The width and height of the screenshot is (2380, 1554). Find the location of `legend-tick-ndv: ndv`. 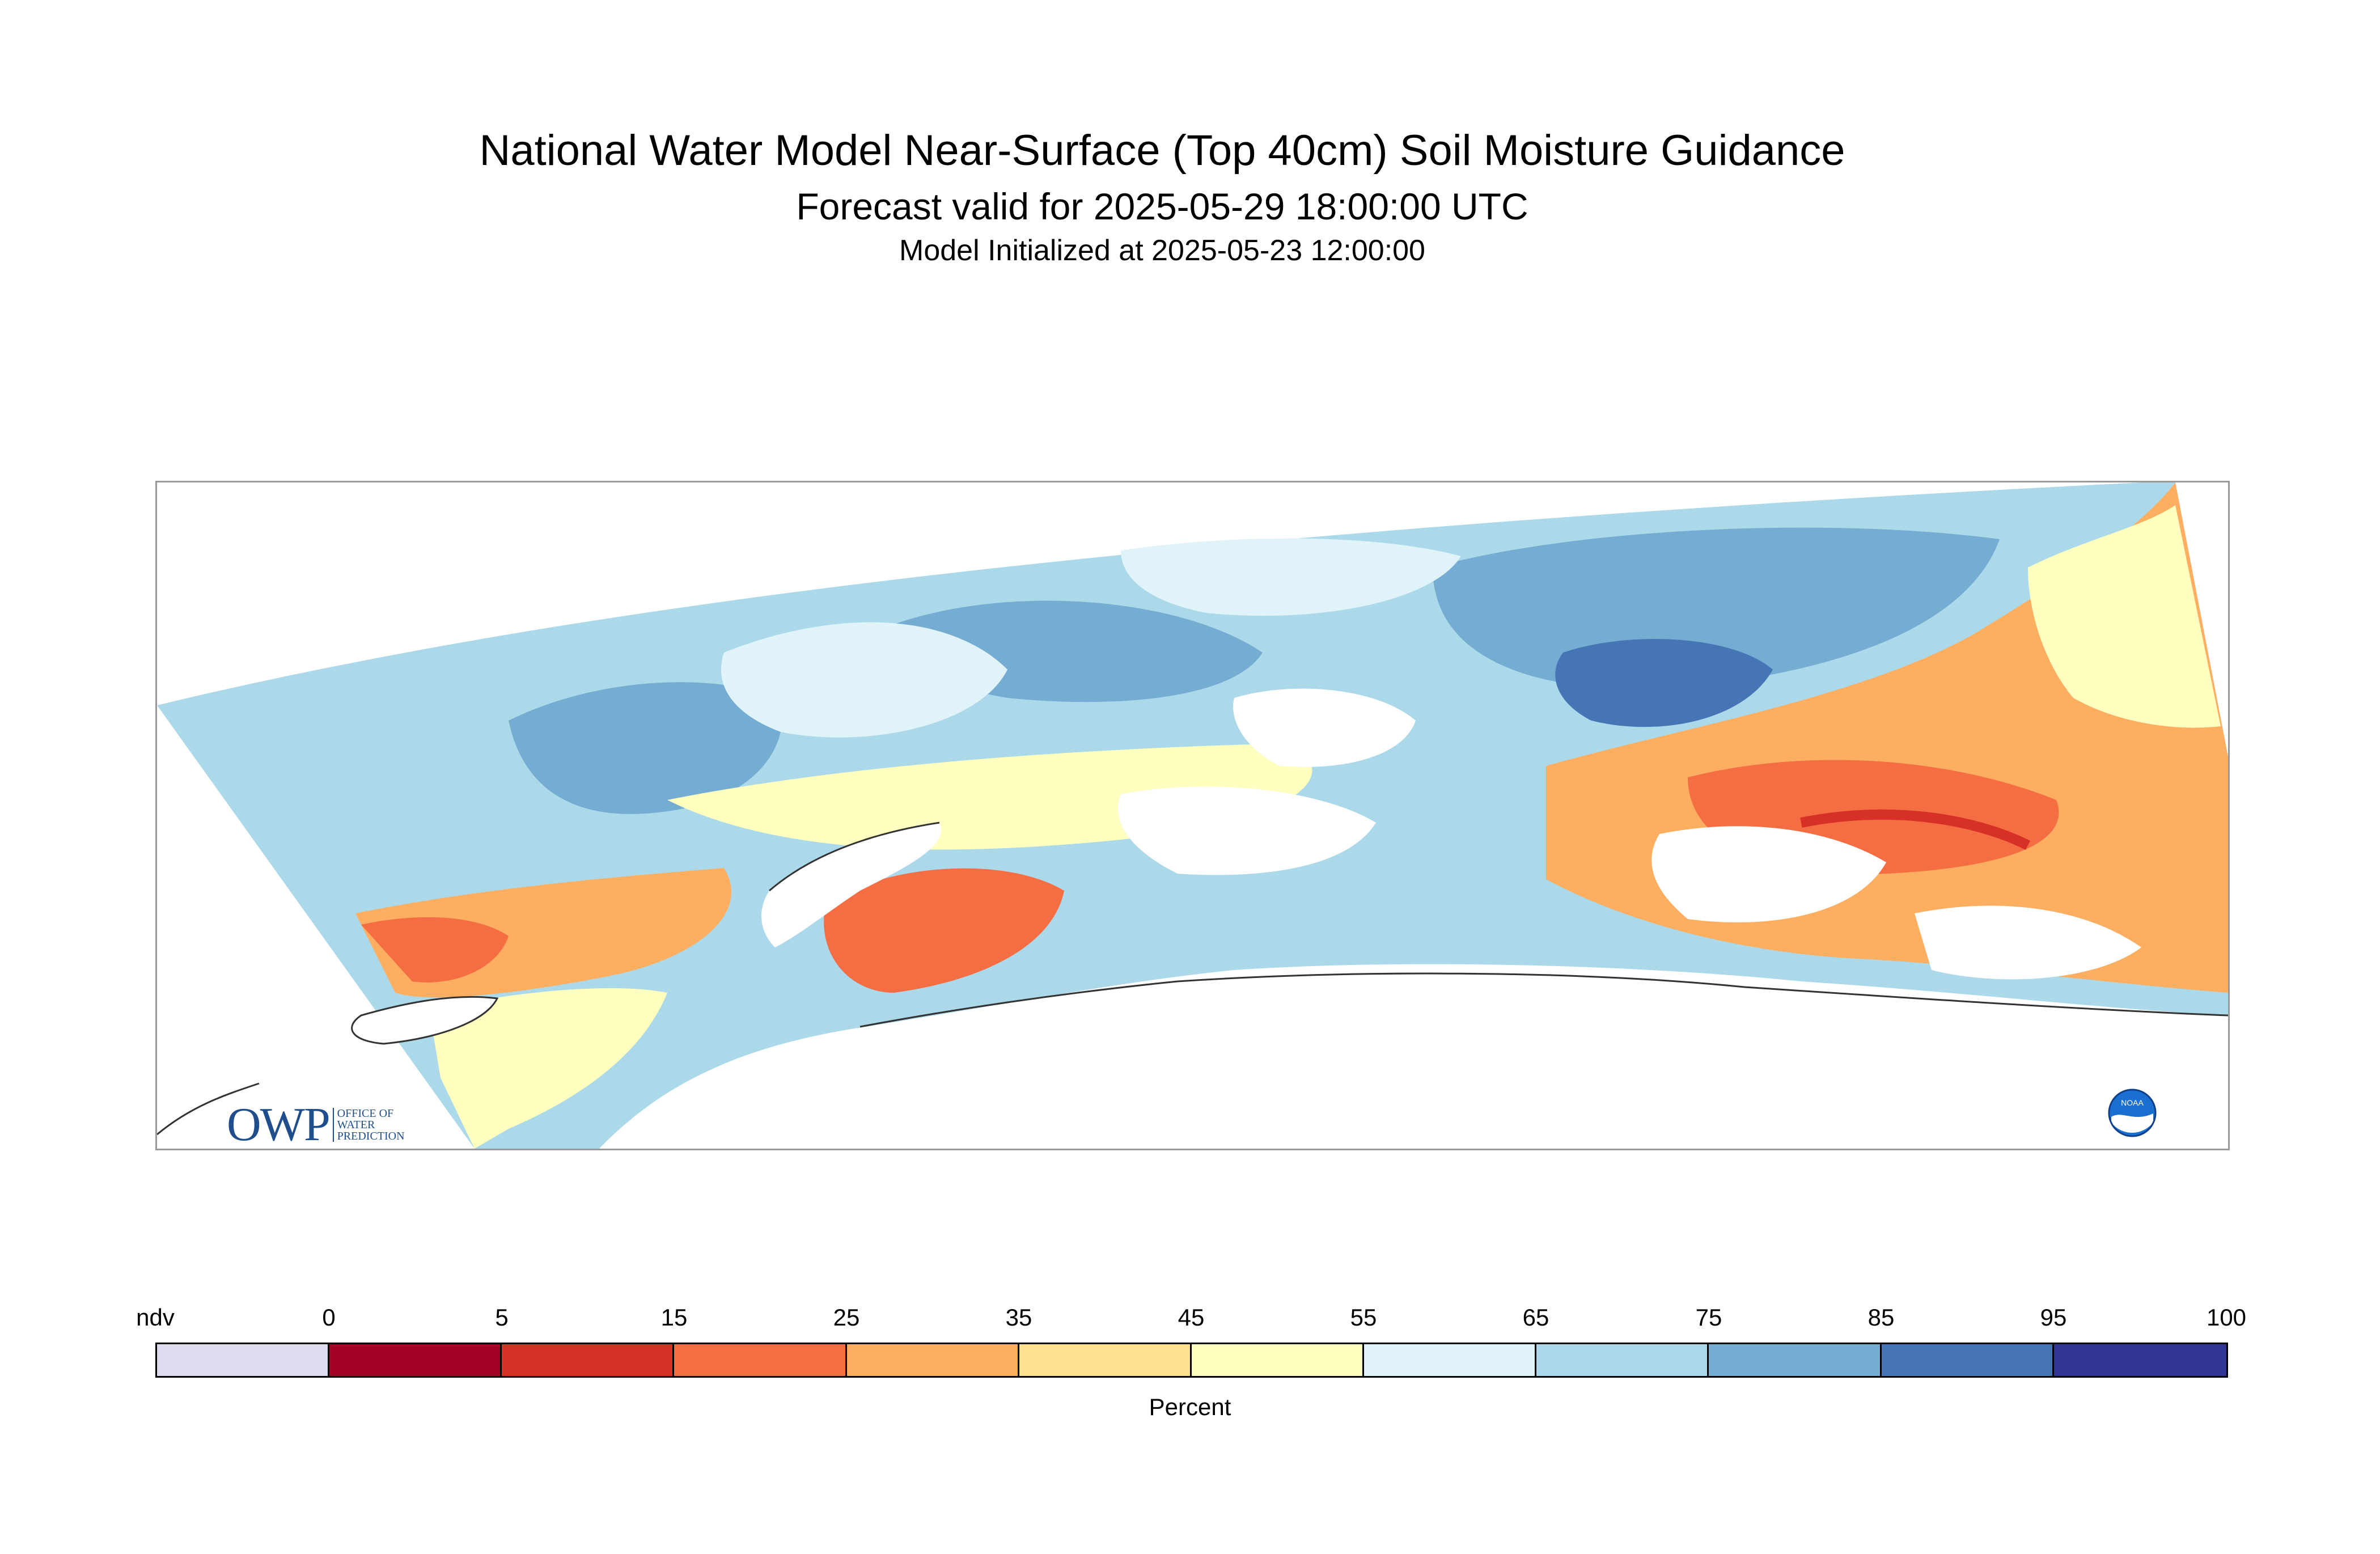

legend-tick-ndv: ndv is located at coordinates (156, 1317).